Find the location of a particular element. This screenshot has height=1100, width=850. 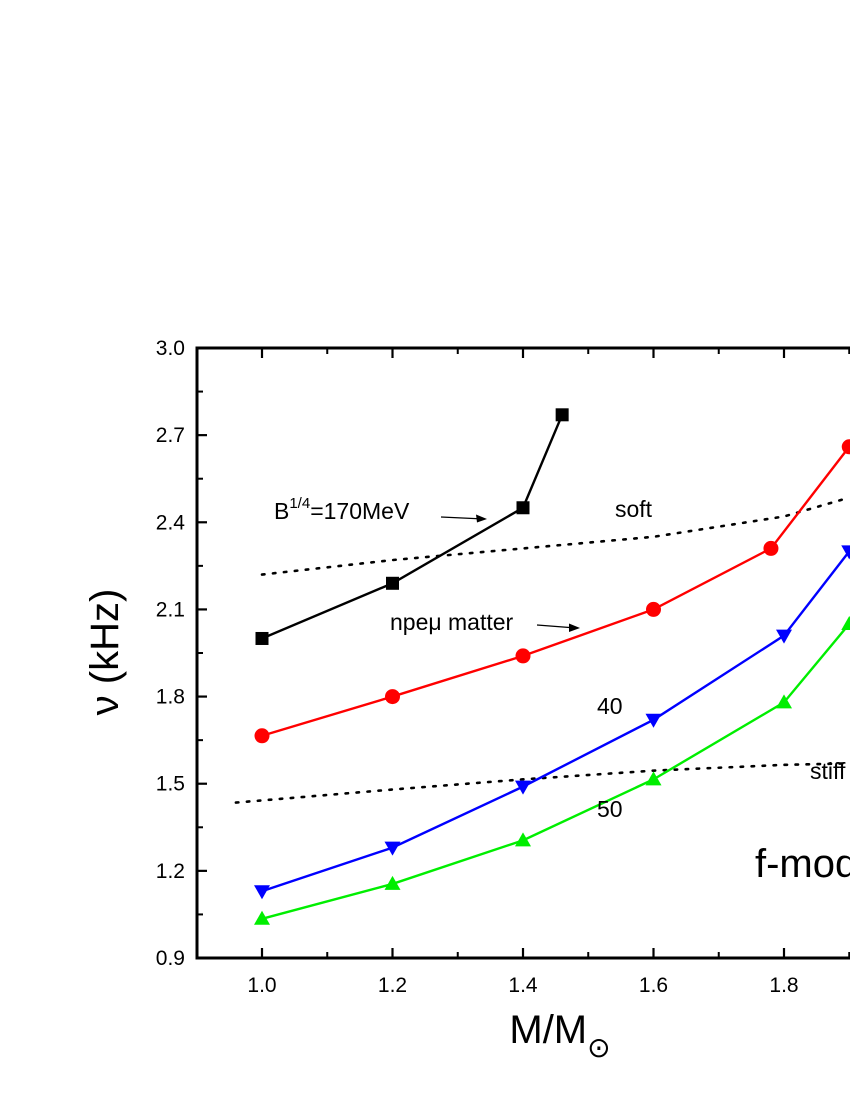

stiff-label: stiff is located at coordinates (828, 771).